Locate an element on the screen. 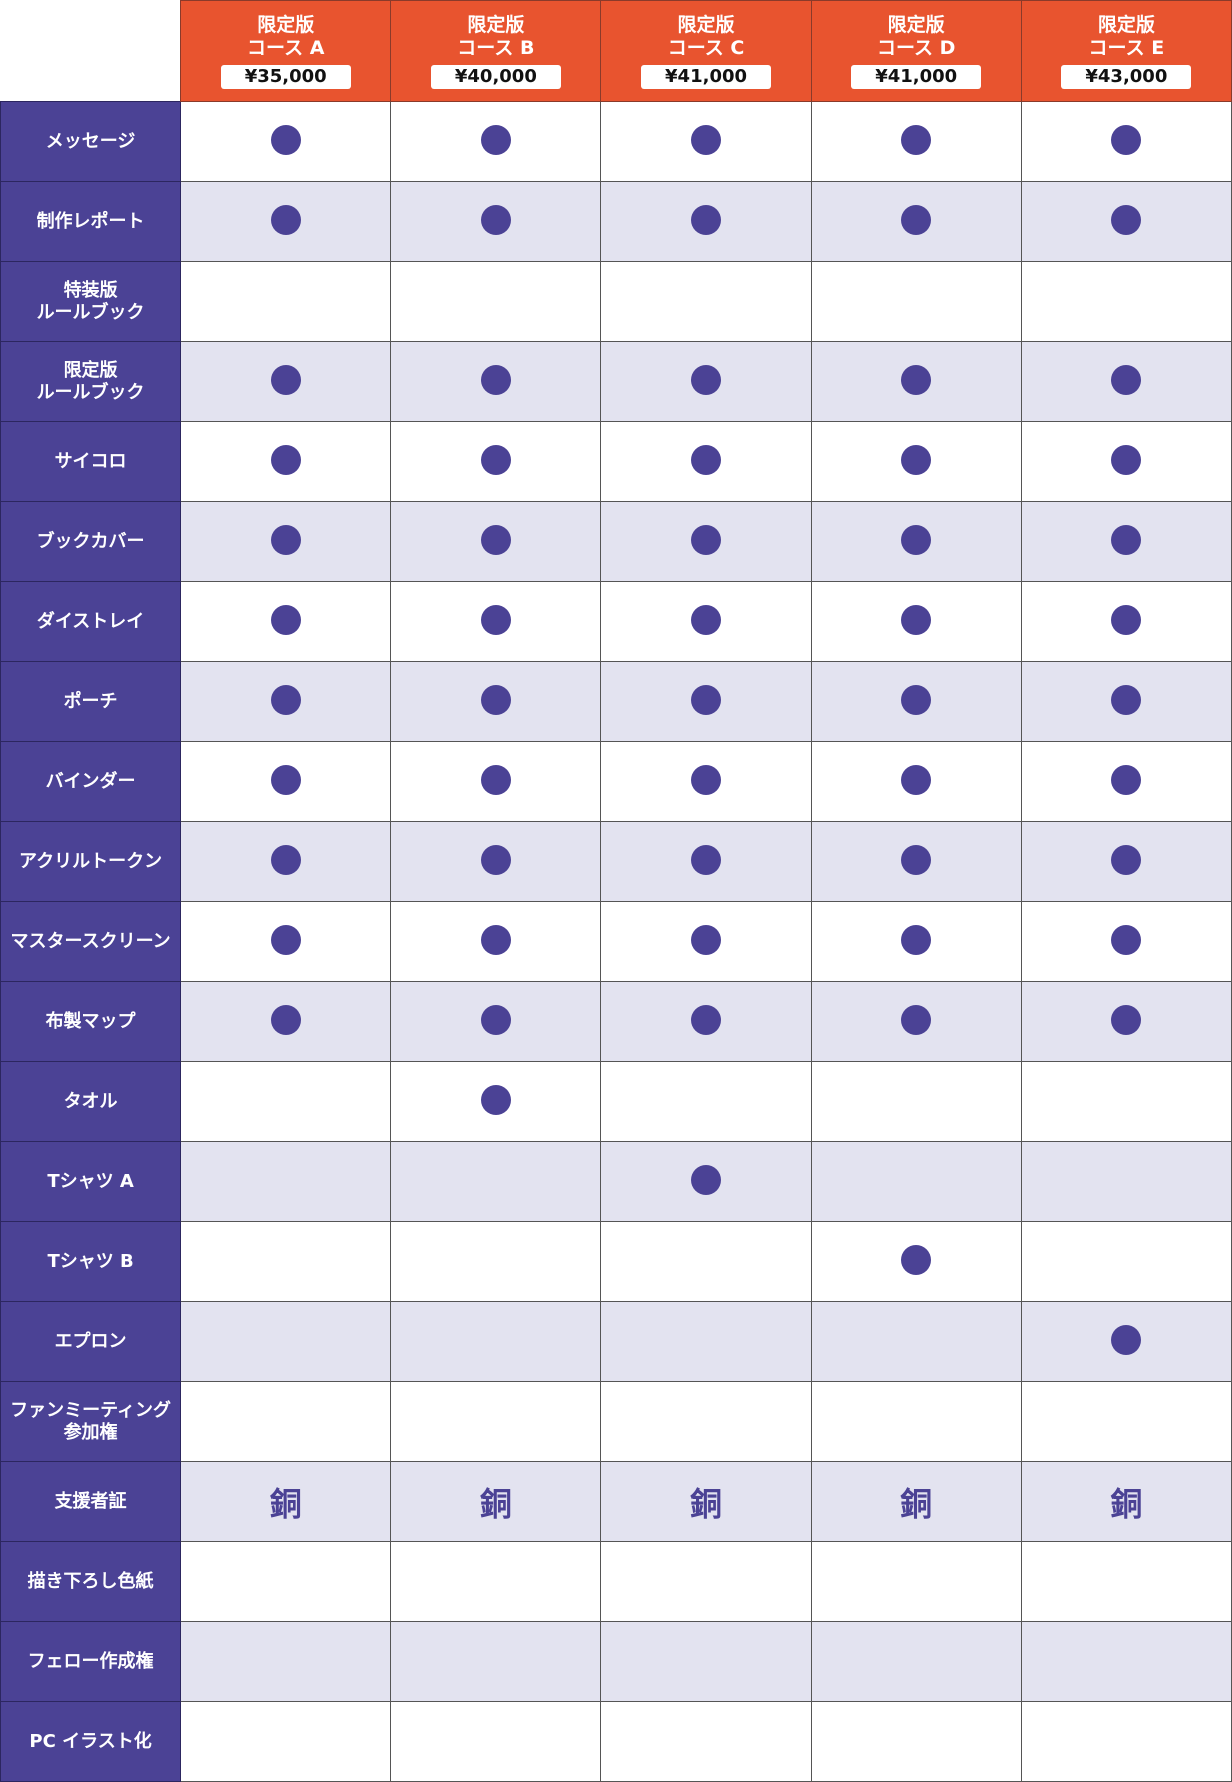 The height and width of the screenshot is (1782, 1232). table-row: 支援者証 銅 銅 銅 銅 銅 is located at coordinates (616, 1501).